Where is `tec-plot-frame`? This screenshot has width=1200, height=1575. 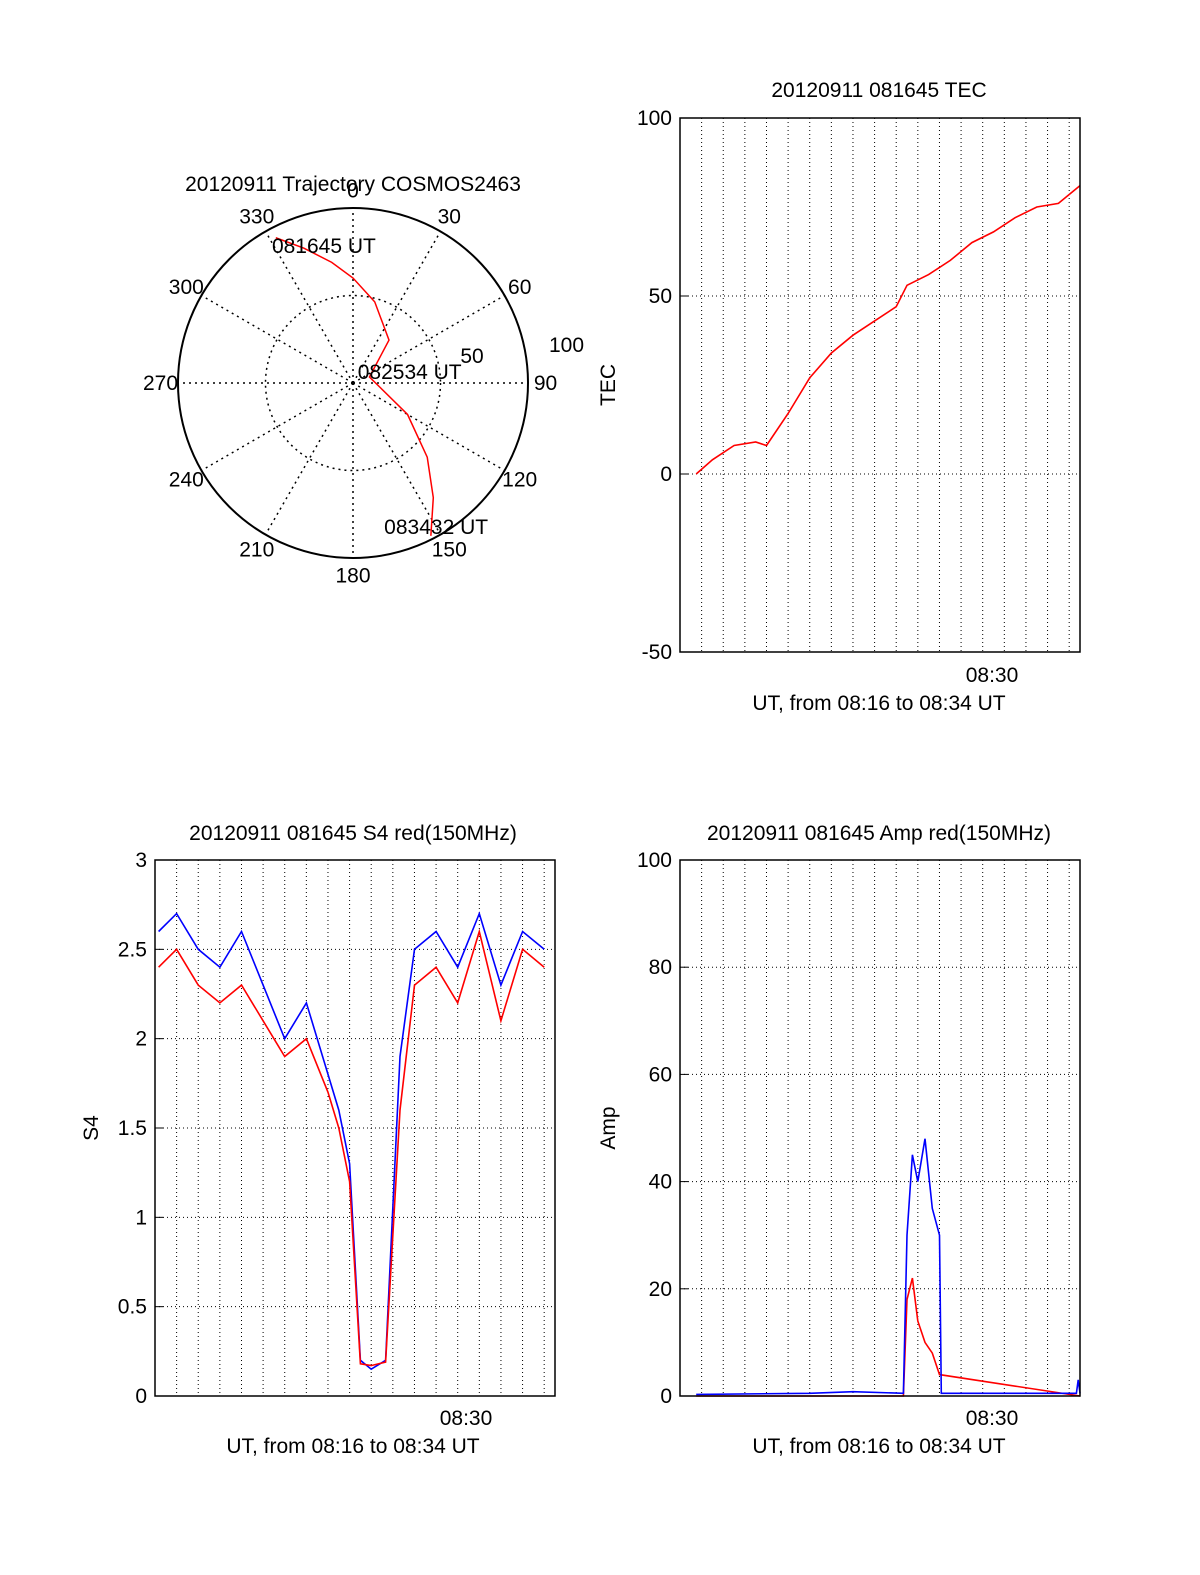 tec-plot-frame is located at coordinates (880, 385).